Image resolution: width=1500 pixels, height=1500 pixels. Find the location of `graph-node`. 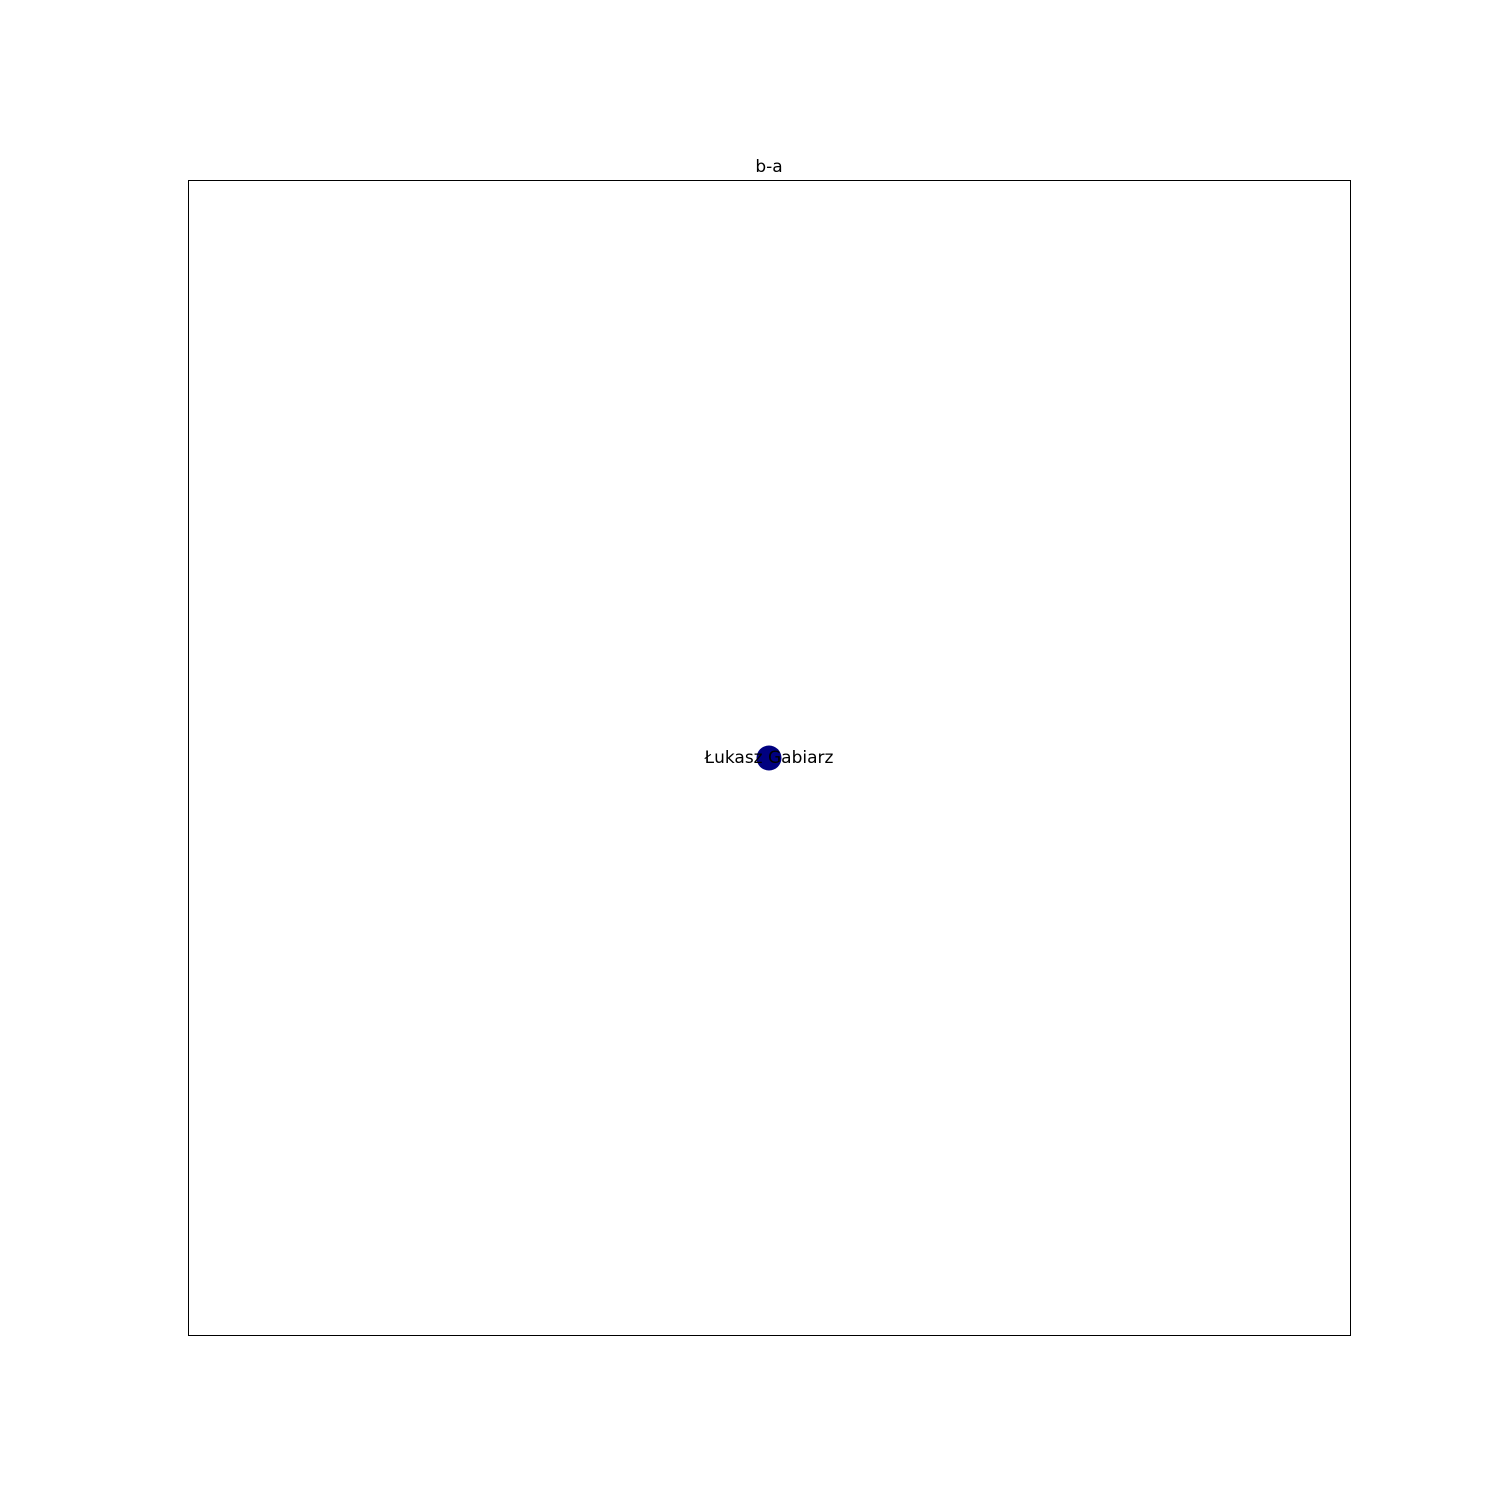

graph-node is located at coordinates (769, 758).